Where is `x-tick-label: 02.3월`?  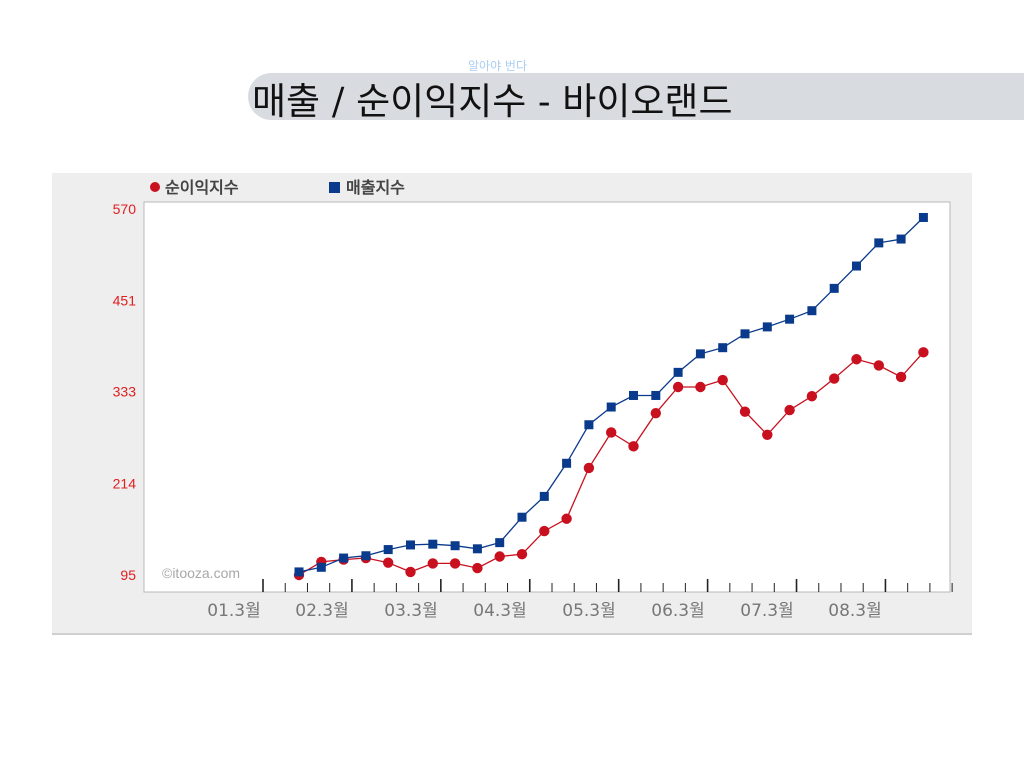 x-tick-label: 02.3월 is located at coordinates (322, 611).